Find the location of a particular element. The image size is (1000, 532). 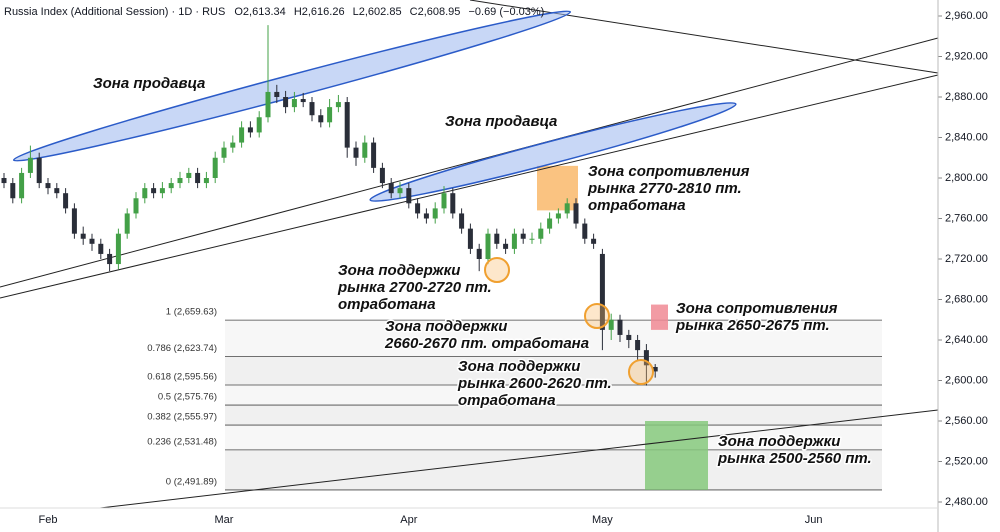

fib-label: 0.5 (2,575.76) is located at coordinates (187, 397).